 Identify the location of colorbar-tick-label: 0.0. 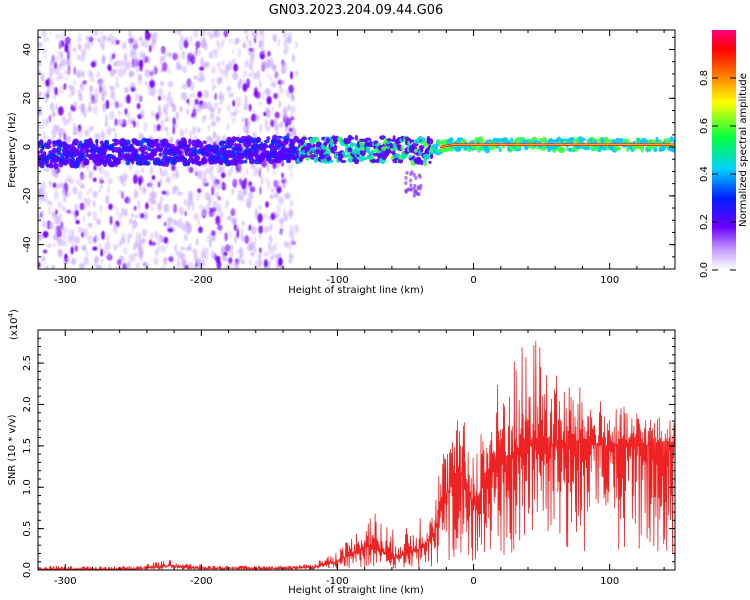
(704, 270).